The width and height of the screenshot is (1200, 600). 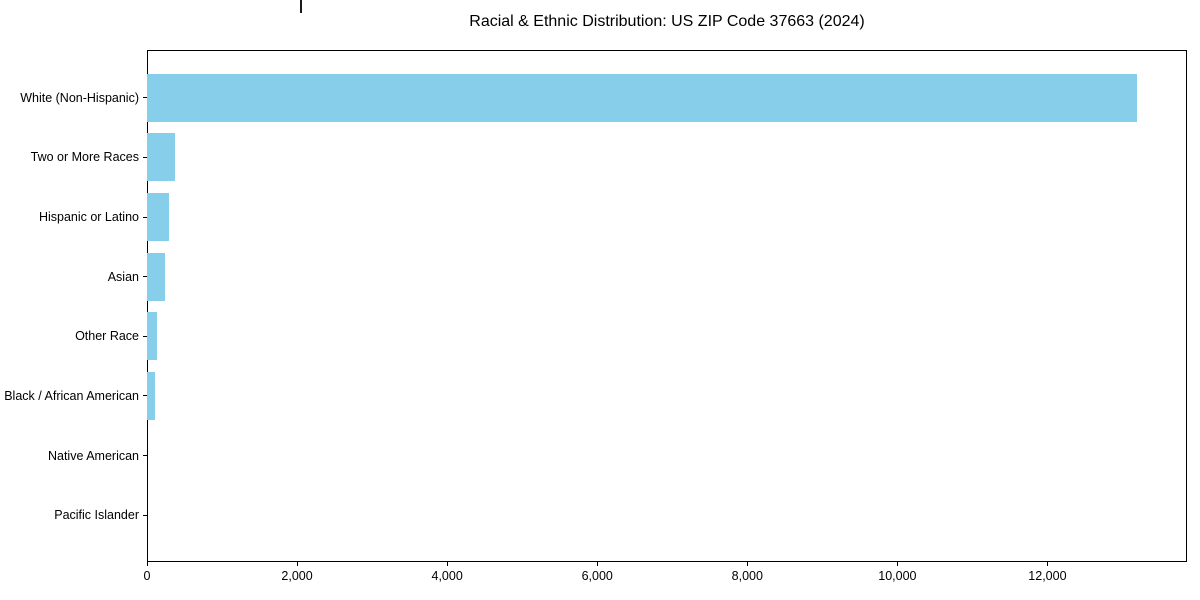 I want to click on bar-row: Black / African American, so click(x=600, y=396).